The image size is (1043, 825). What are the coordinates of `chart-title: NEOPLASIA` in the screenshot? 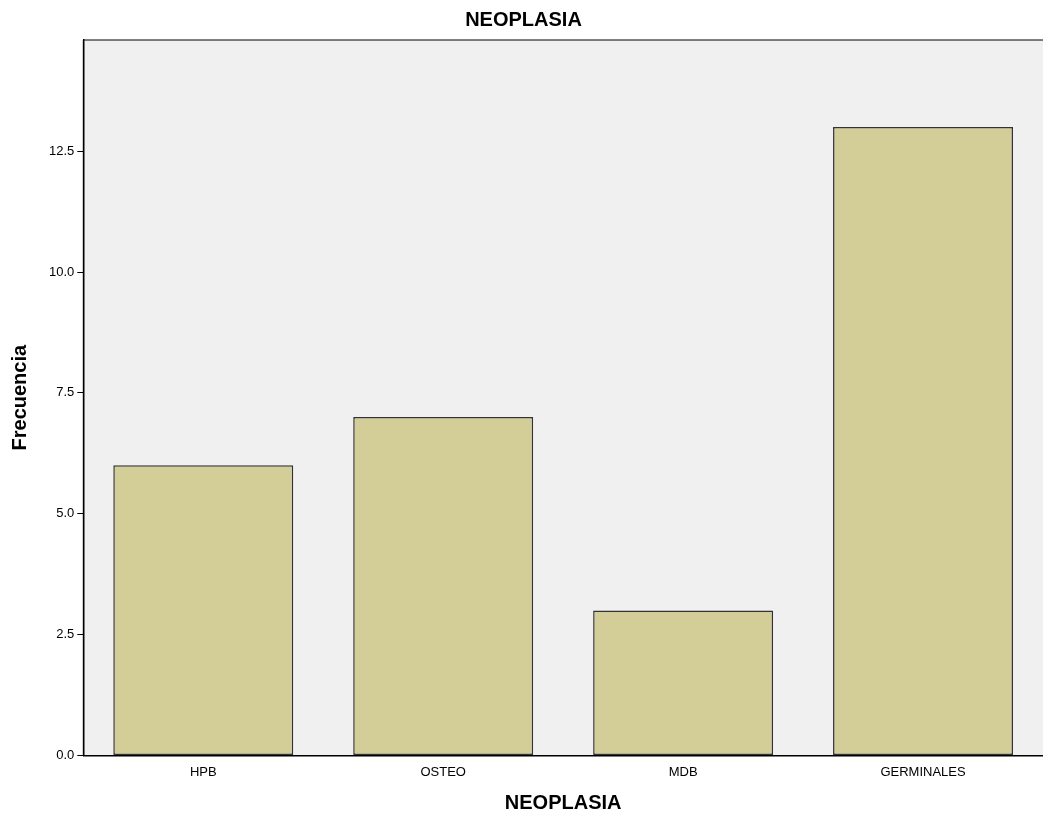 It's located at (523, 18).